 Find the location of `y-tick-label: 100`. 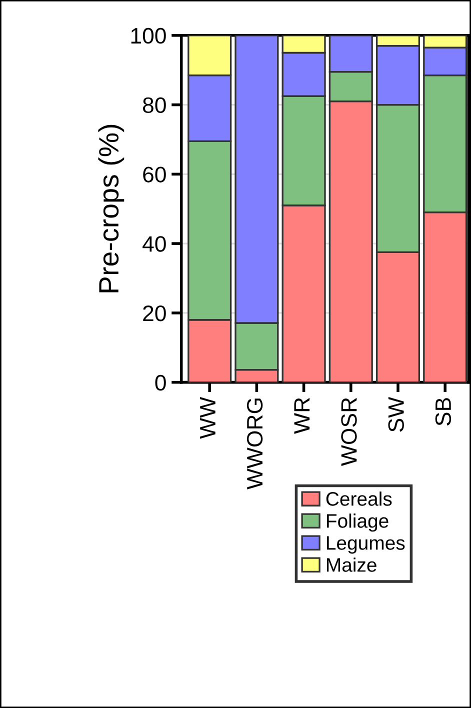

y-tick-label: 100 is located at coordinates (148, 36).